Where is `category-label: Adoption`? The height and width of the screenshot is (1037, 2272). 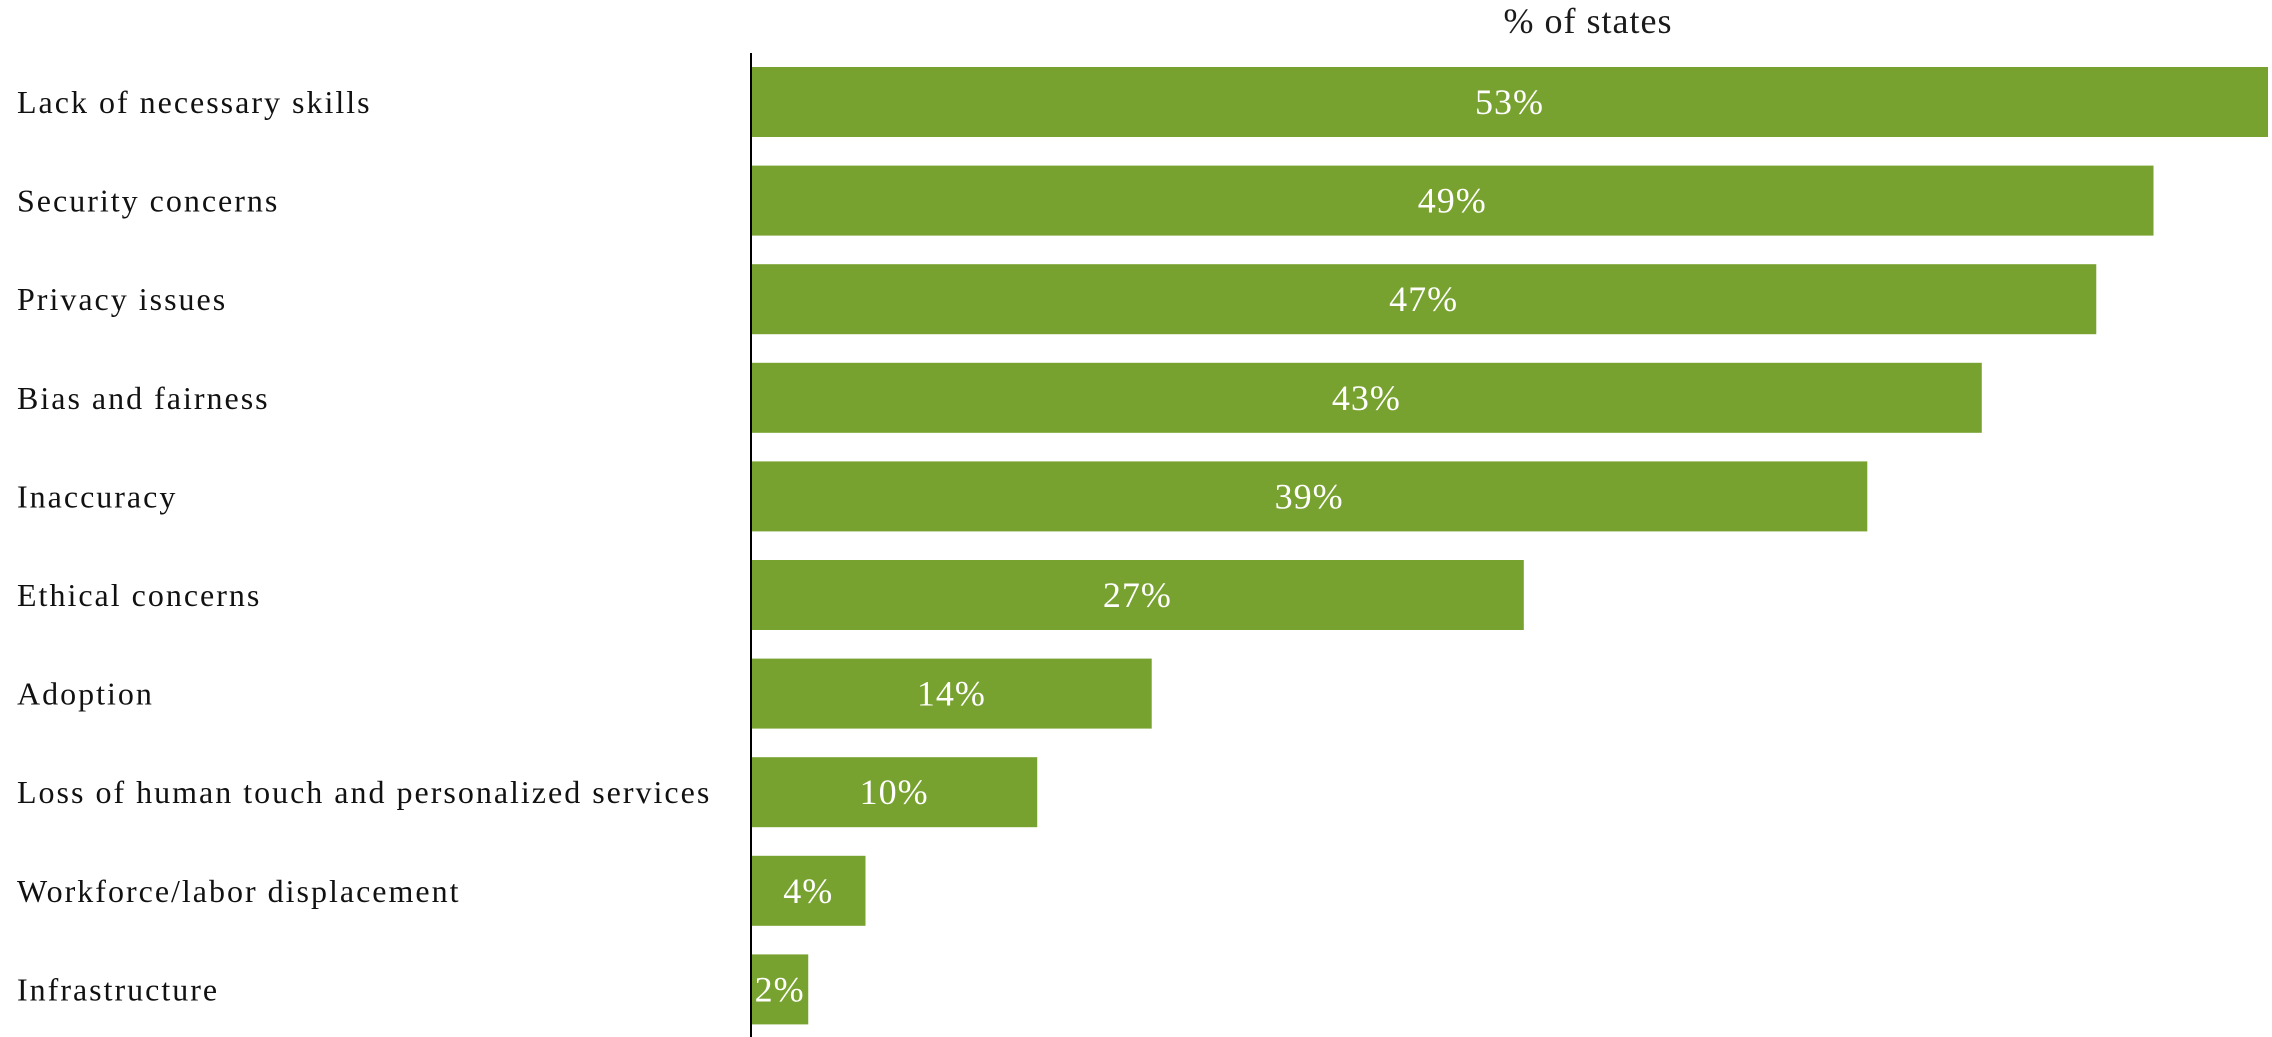
category-label: Adoption is located at coordinates (85, 694).